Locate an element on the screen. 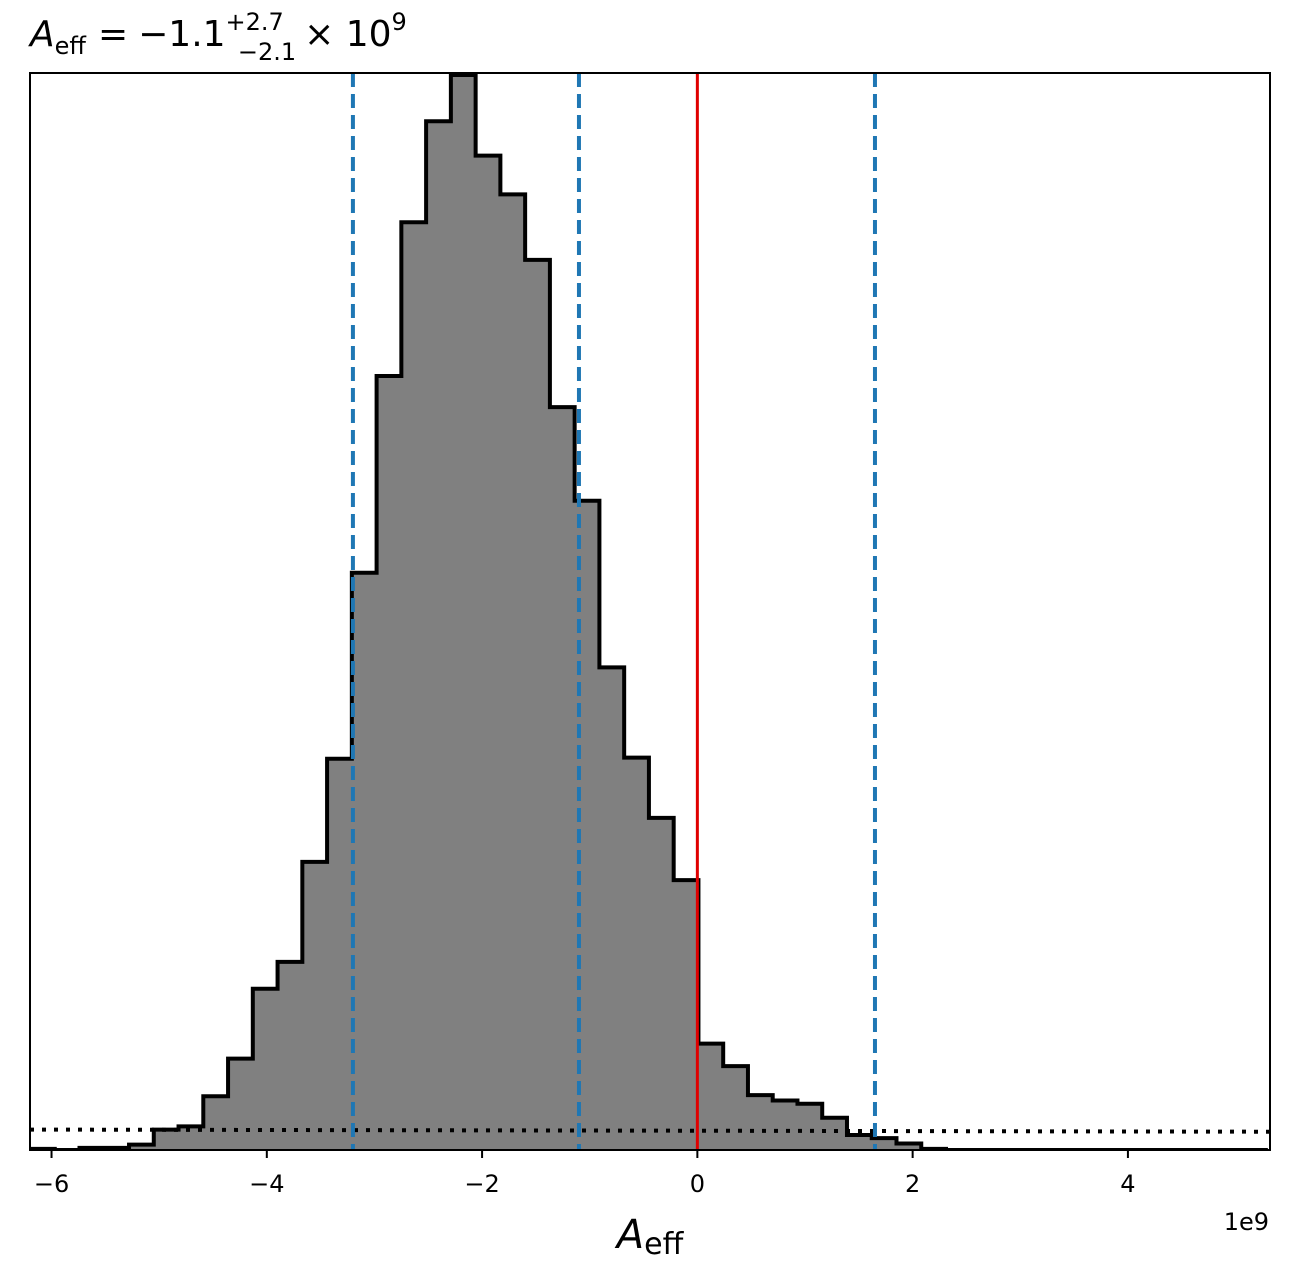  title-value: −1.1 is located at coordinates (181, 34).